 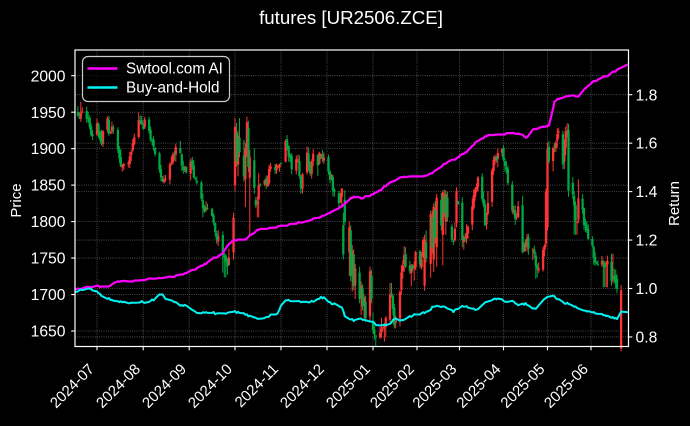 I want to click on svg-text: Buy-and-Hold, so click(x=173, y=88).